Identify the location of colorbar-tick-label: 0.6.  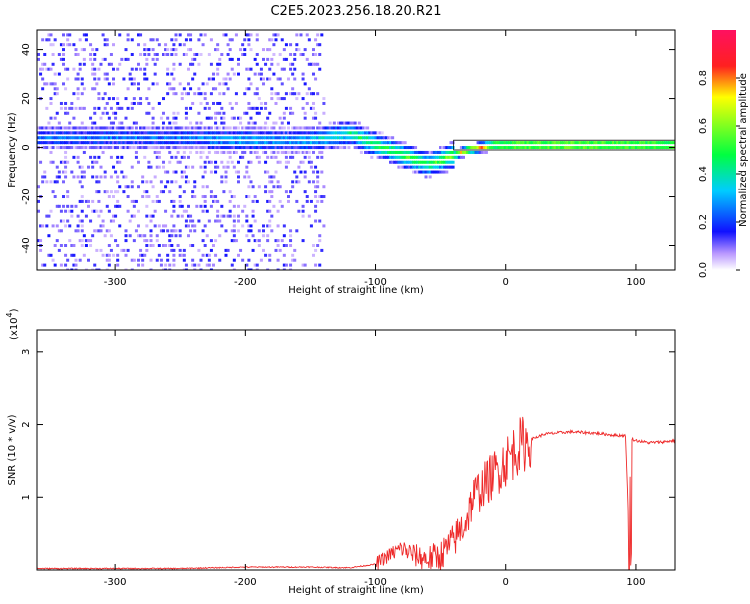
(703, 126).